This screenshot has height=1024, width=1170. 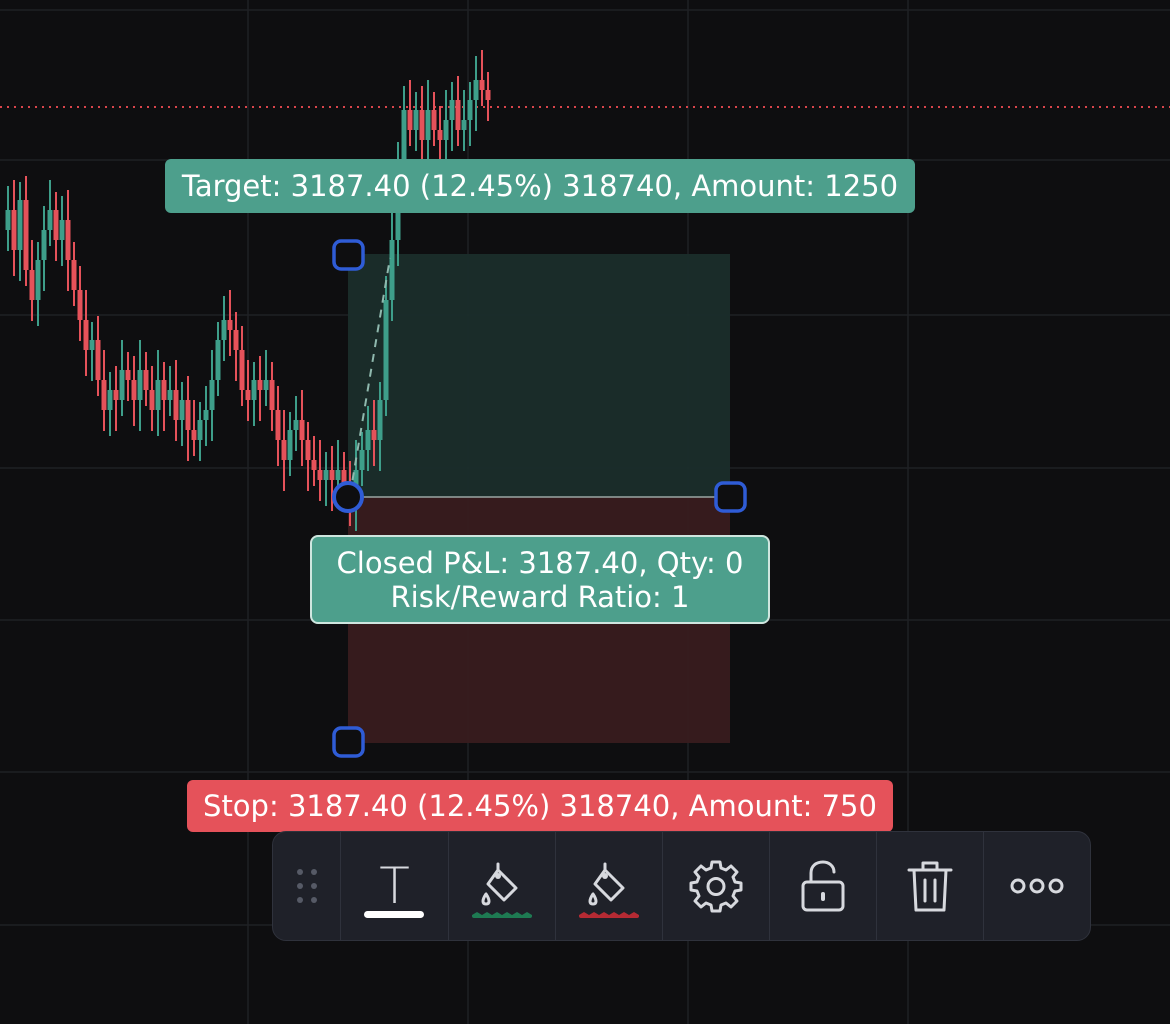 I want to click on settings-button, so click(x=716, y=886).